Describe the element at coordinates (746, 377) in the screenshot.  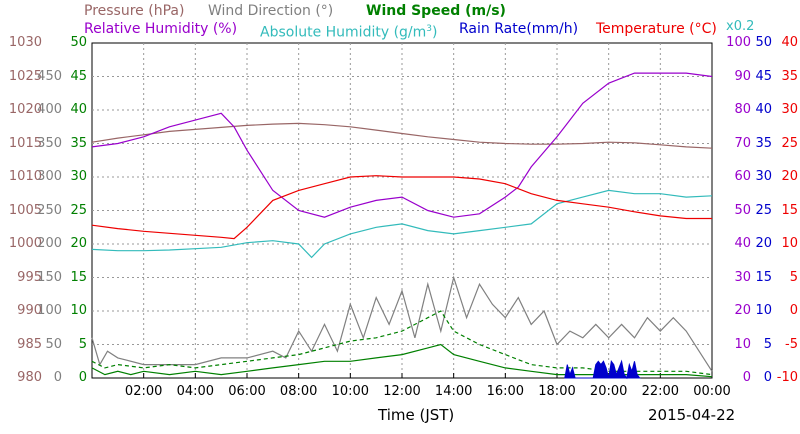
I see `y-tick-label-rh: 0` at that location.